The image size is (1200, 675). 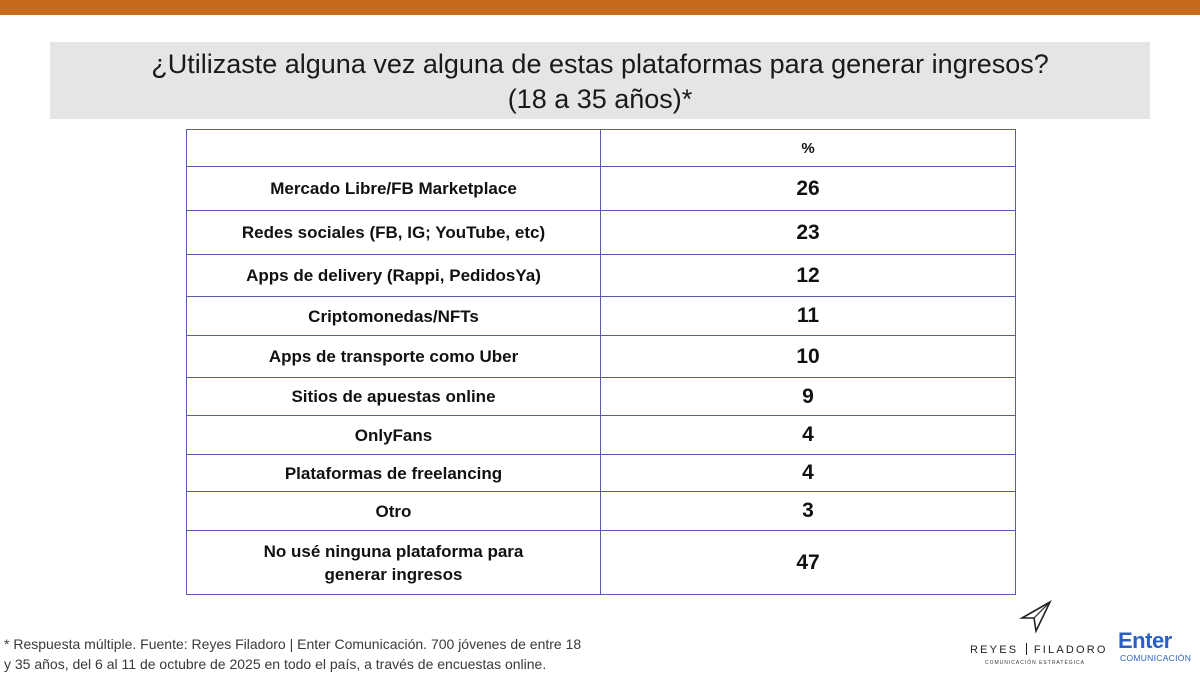 I want to click on row-label: Sitios de apuestas online, so click(x=393, y=396).